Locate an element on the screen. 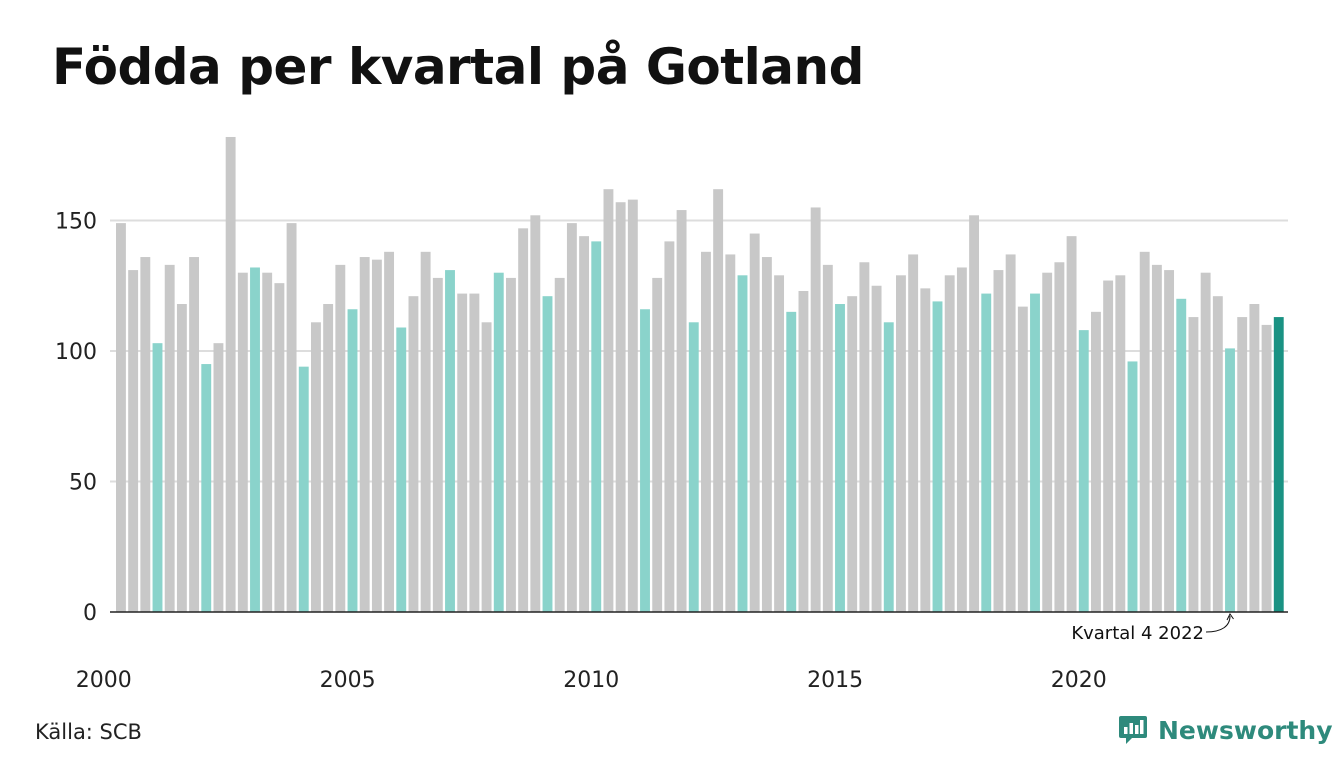  bar-2011-q3 is located at coordinates (669, 426).